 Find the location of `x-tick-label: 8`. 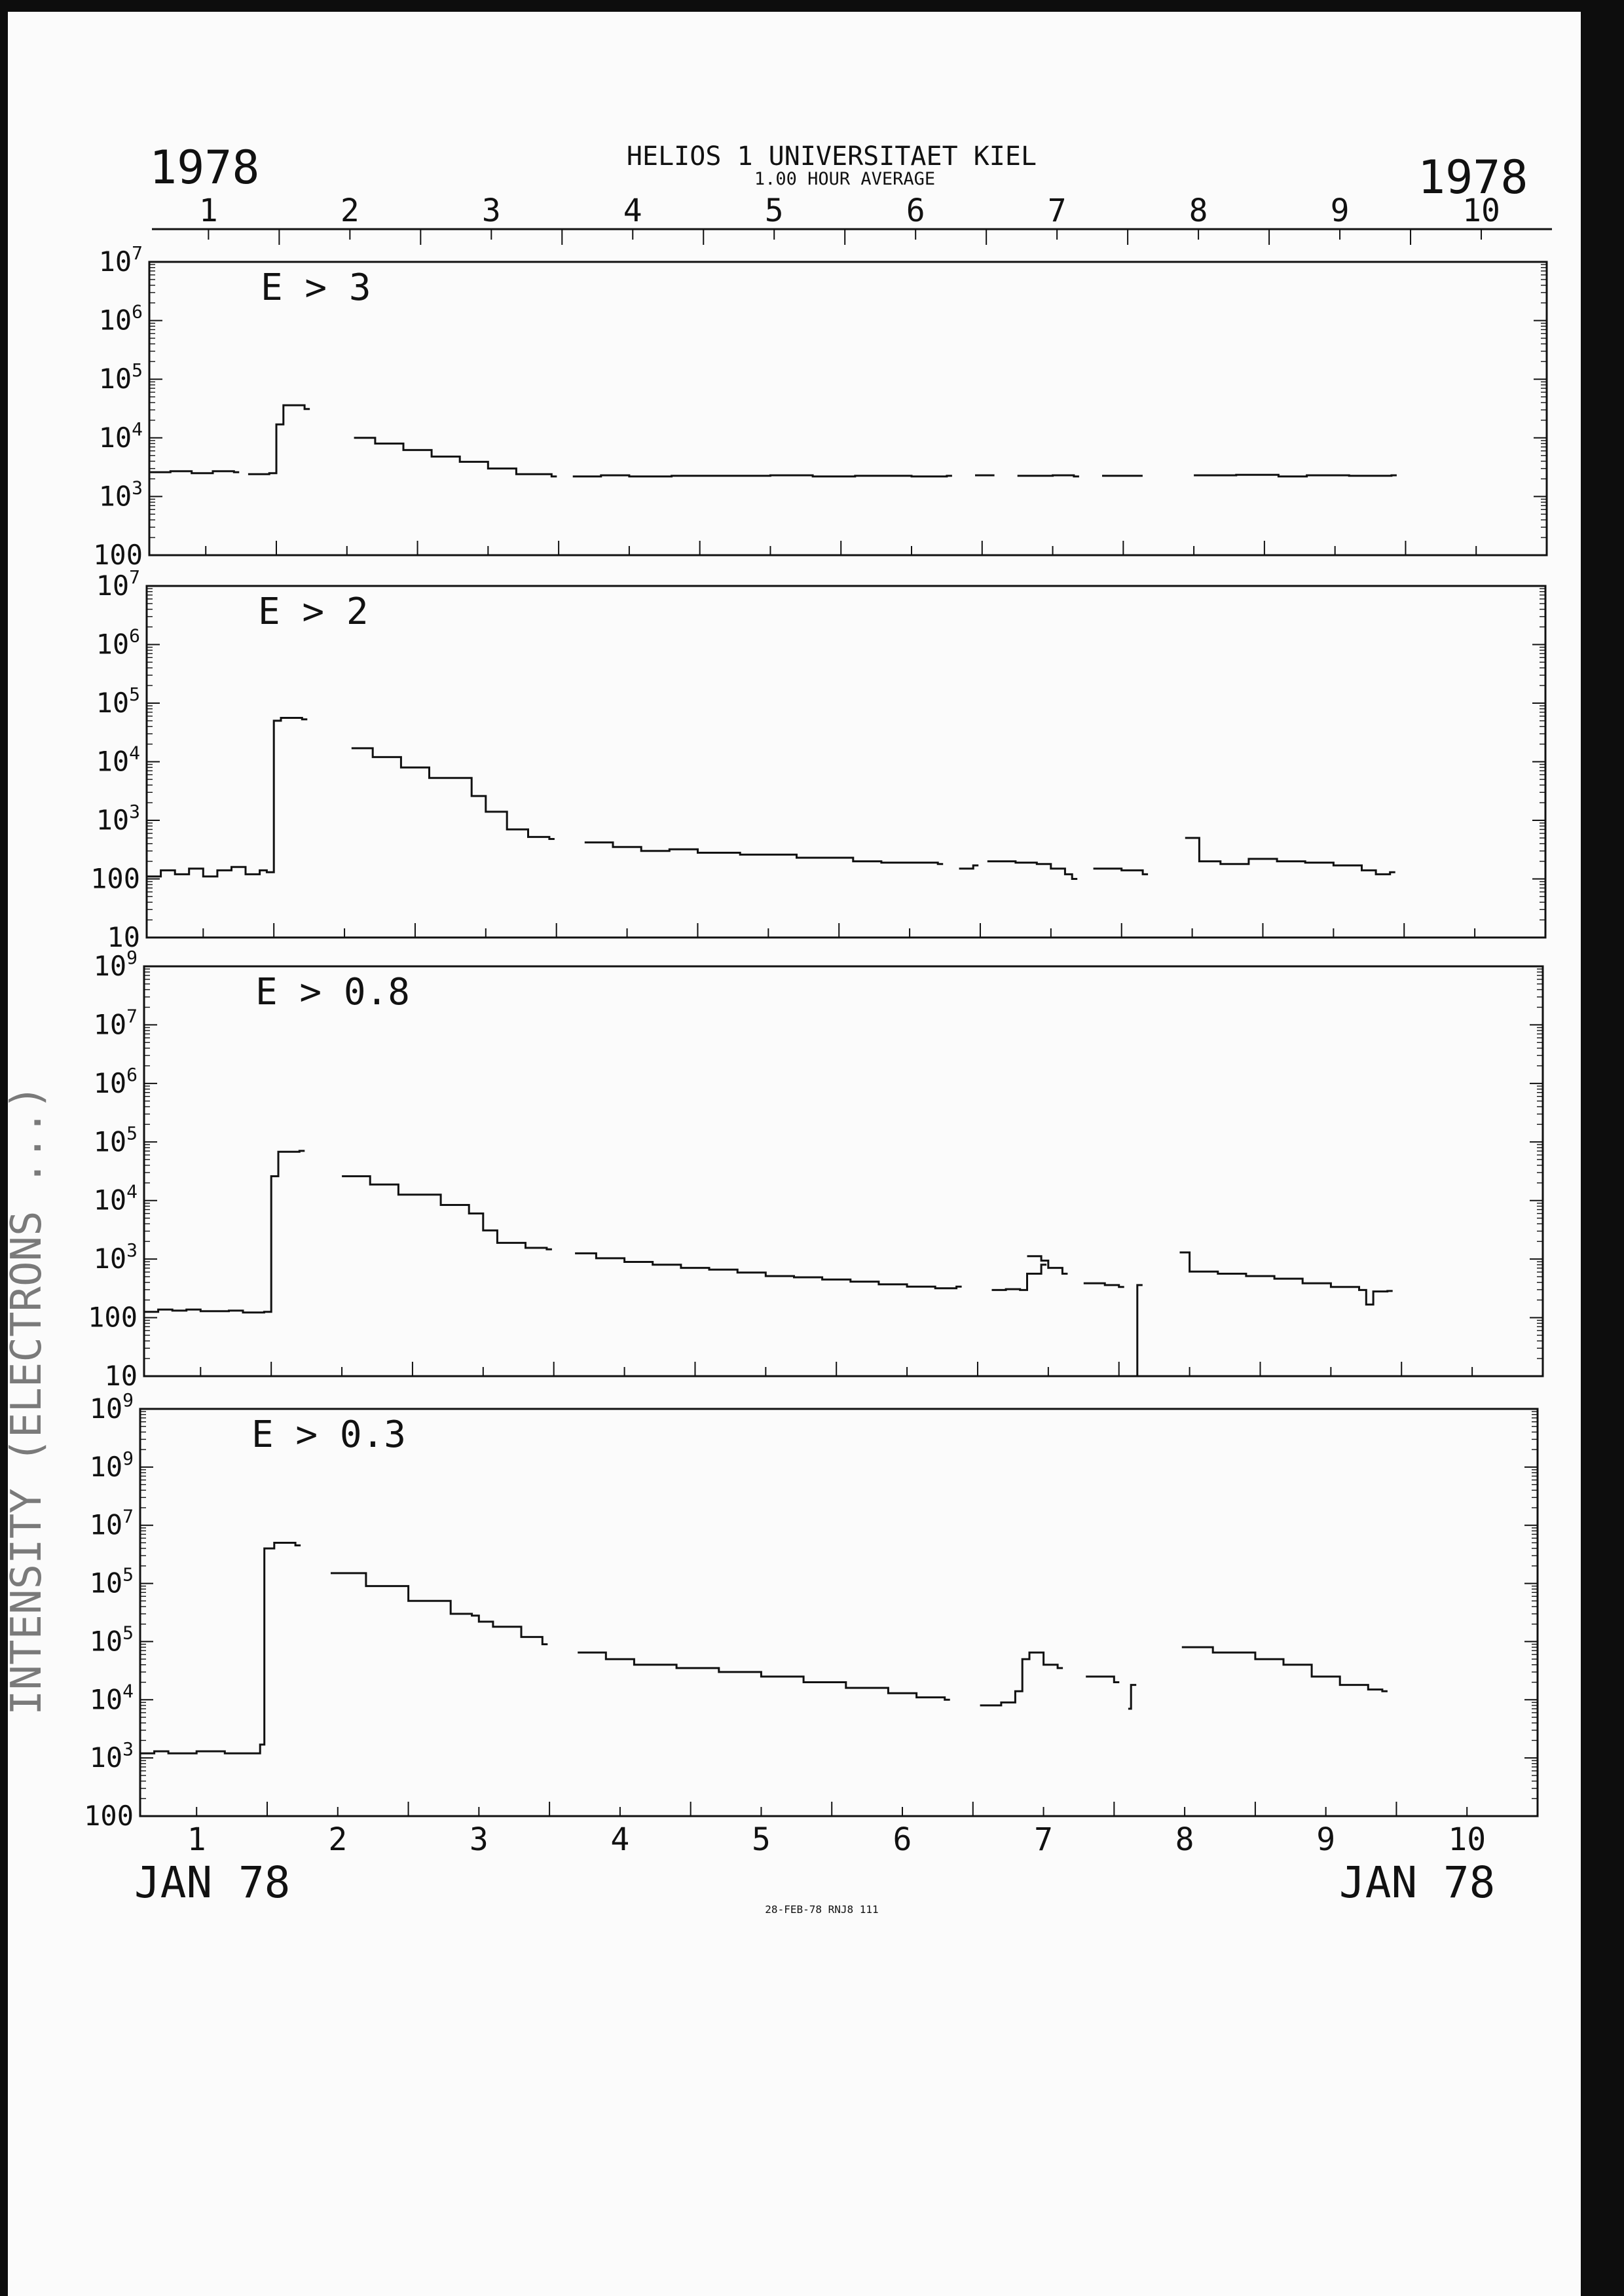

x-tick-label: 8 is located at coordinates (1184, 1839).